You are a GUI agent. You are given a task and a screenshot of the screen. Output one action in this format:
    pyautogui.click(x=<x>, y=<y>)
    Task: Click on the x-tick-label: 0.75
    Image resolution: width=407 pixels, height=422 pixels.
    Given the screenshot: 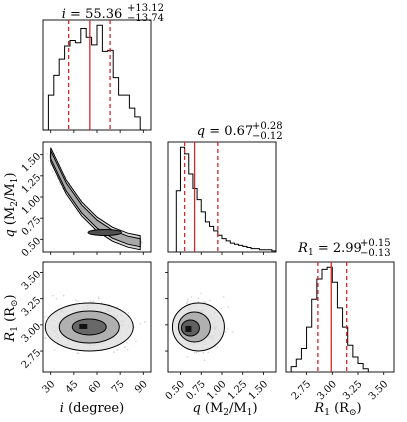 What is the action you would take?
    pyautogui.click(x=196, y=391)
    